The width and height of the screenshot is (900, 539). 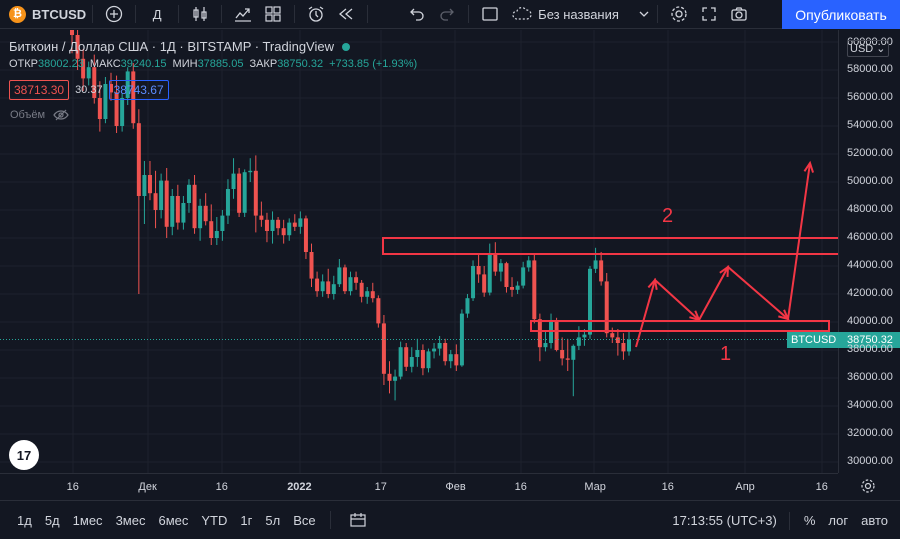 I want to click on fullscreen-icon, so click(x=709, y=14).